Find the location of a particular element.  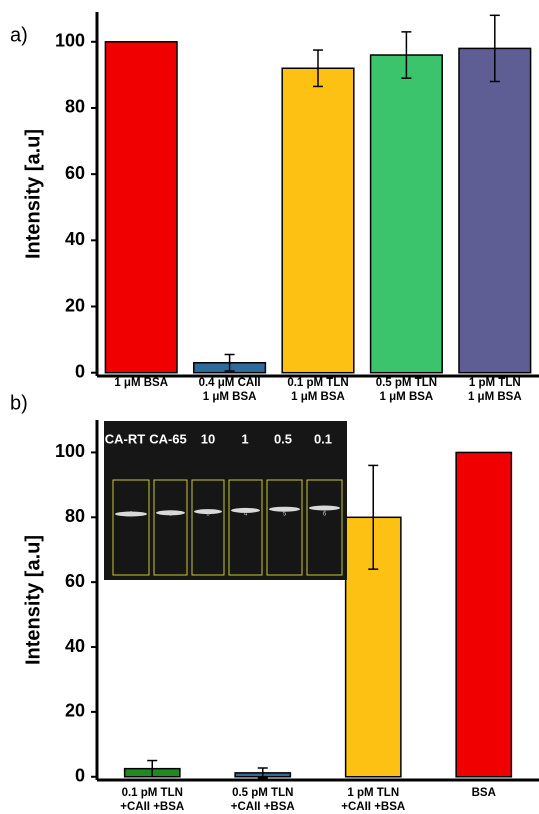

inset-label: 0.5 is located at coordinates (283, 438).